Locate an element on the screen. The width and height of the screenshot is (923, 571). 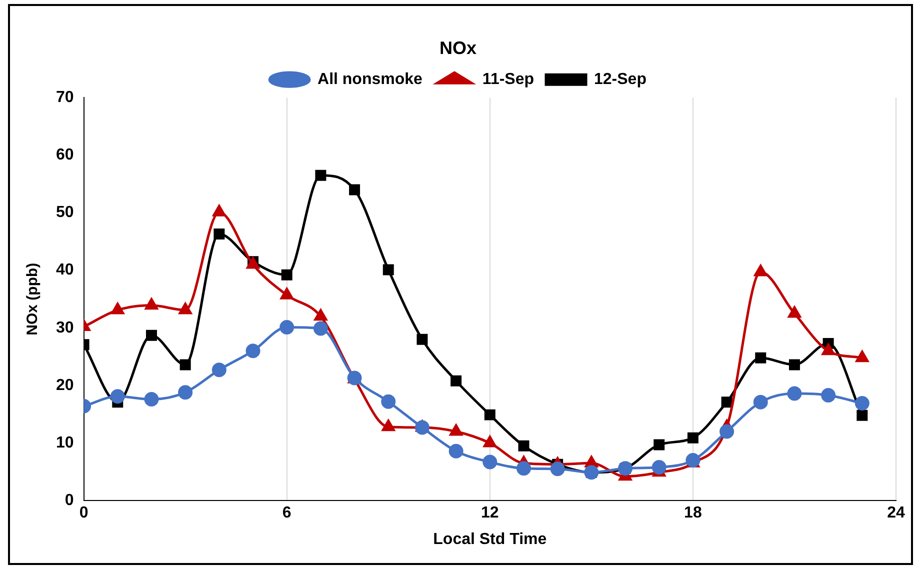
x-tick-label: 24 is located at coordinates (896, 513).